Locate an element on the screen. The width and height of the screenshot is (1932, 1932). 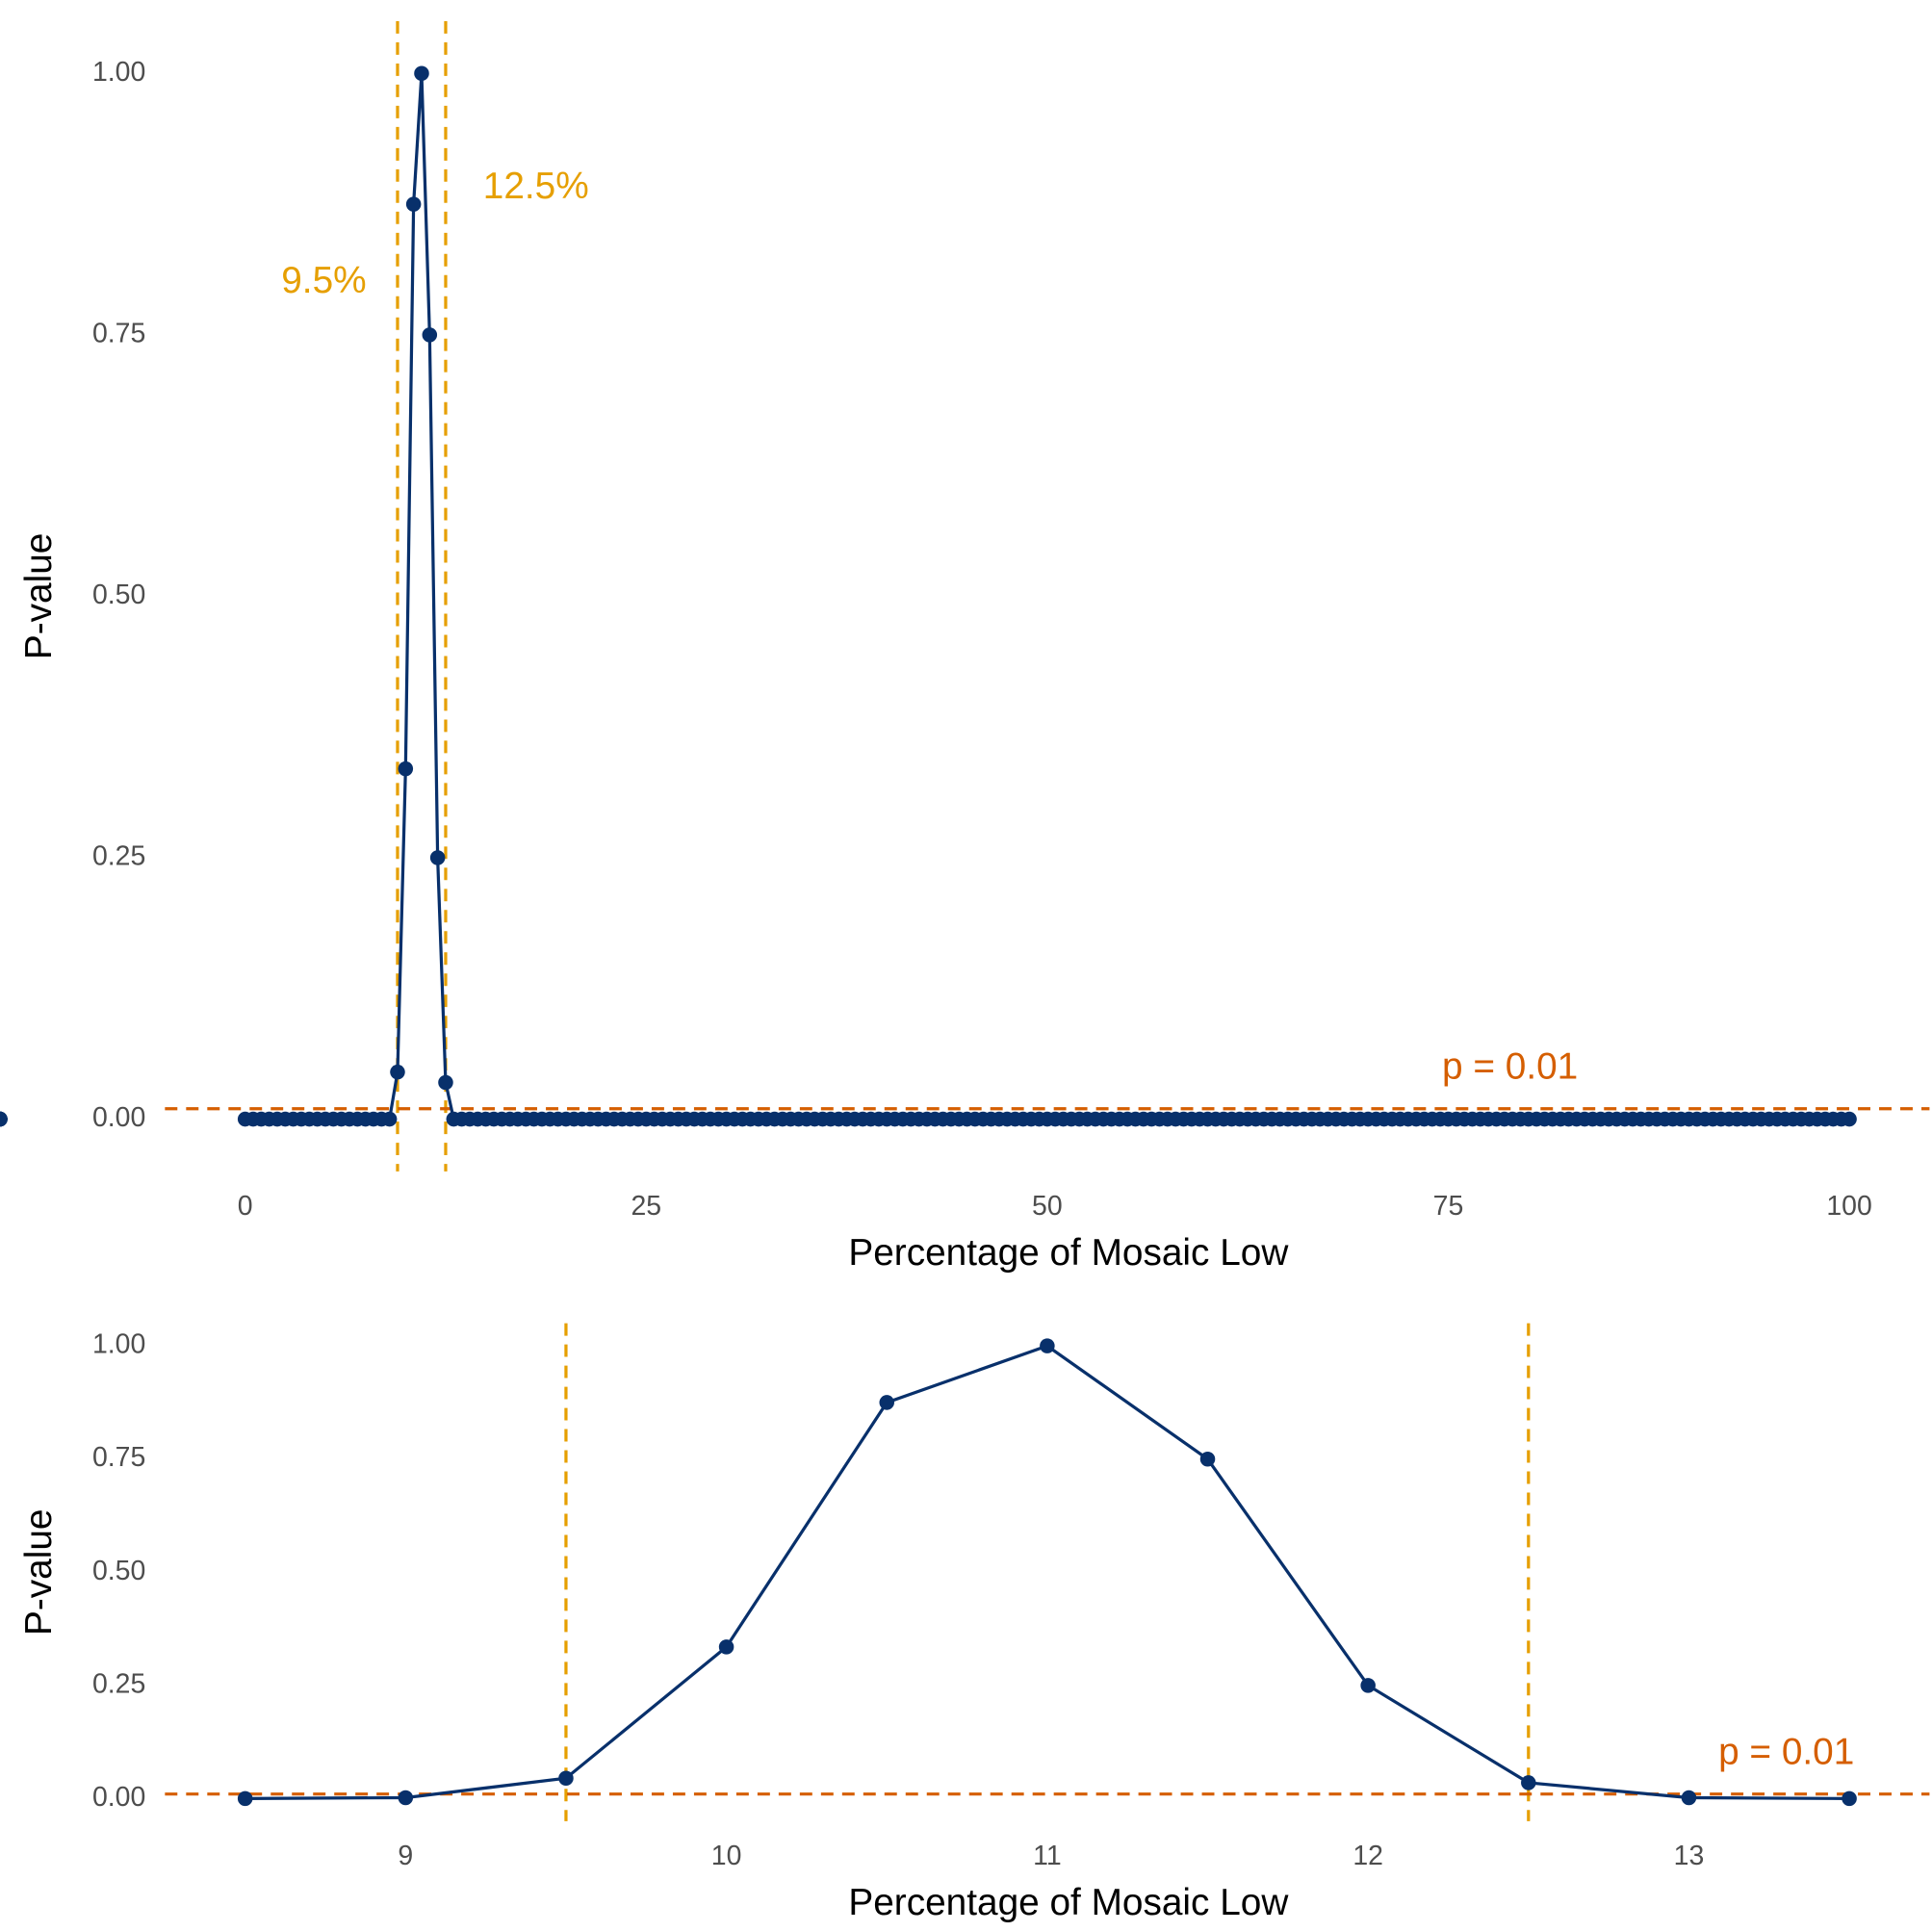
x-tick-label: 10 is located at coordinates (727, 1856).